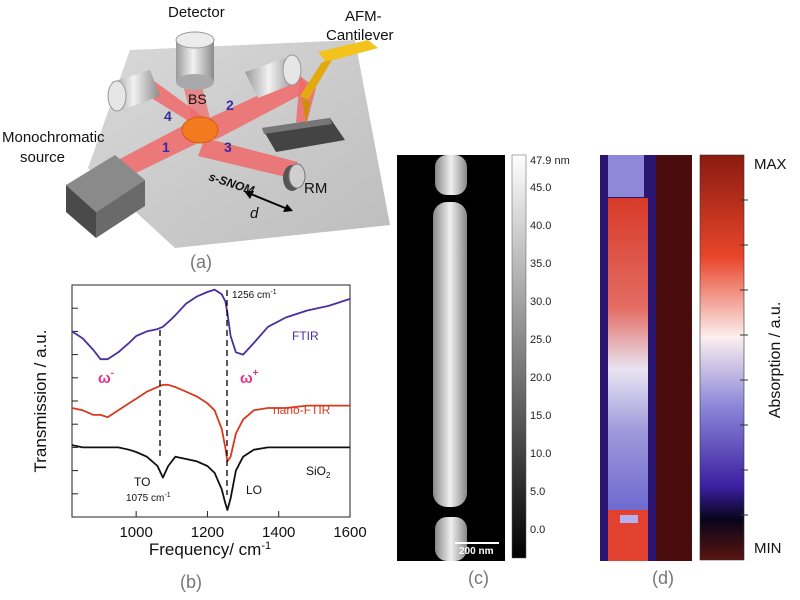  What do you see at coordinates (142, 482) in the screenshot?
I see `to-label: TO` at bounding box center [142, 482].